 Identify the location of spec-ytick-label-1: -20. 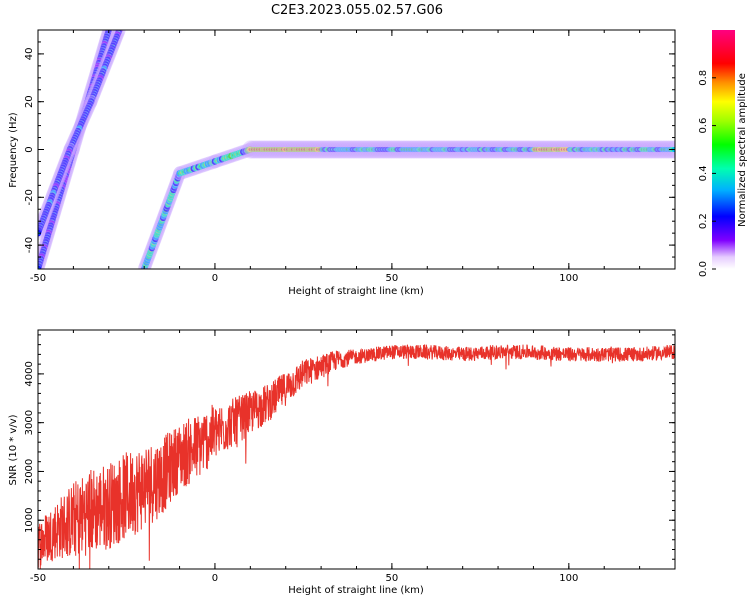
(29, 197).